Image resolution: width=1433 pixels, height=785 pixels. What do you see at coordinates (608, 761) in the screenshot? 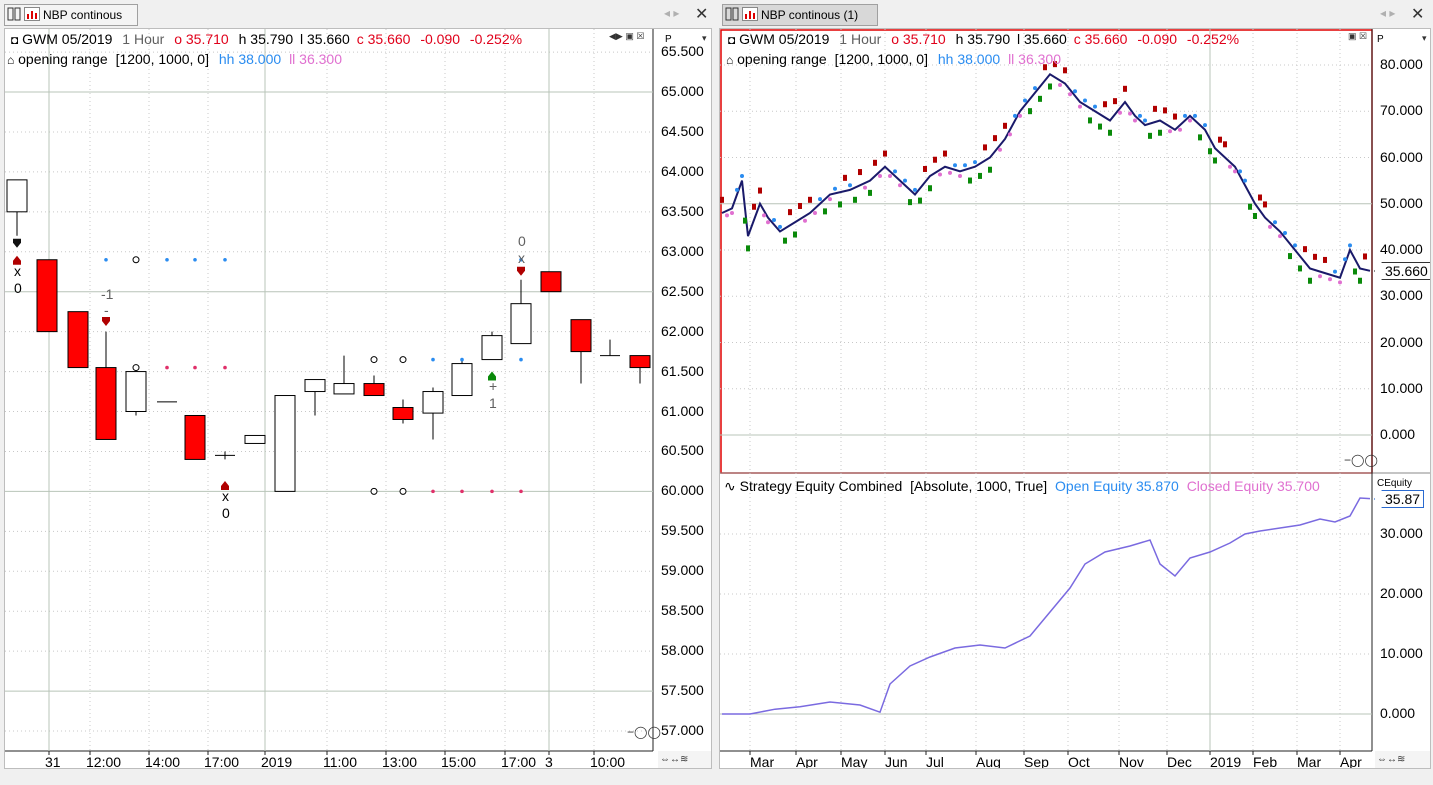
I see `x-tick-label: 10:00` at bounding box center [608, 761].